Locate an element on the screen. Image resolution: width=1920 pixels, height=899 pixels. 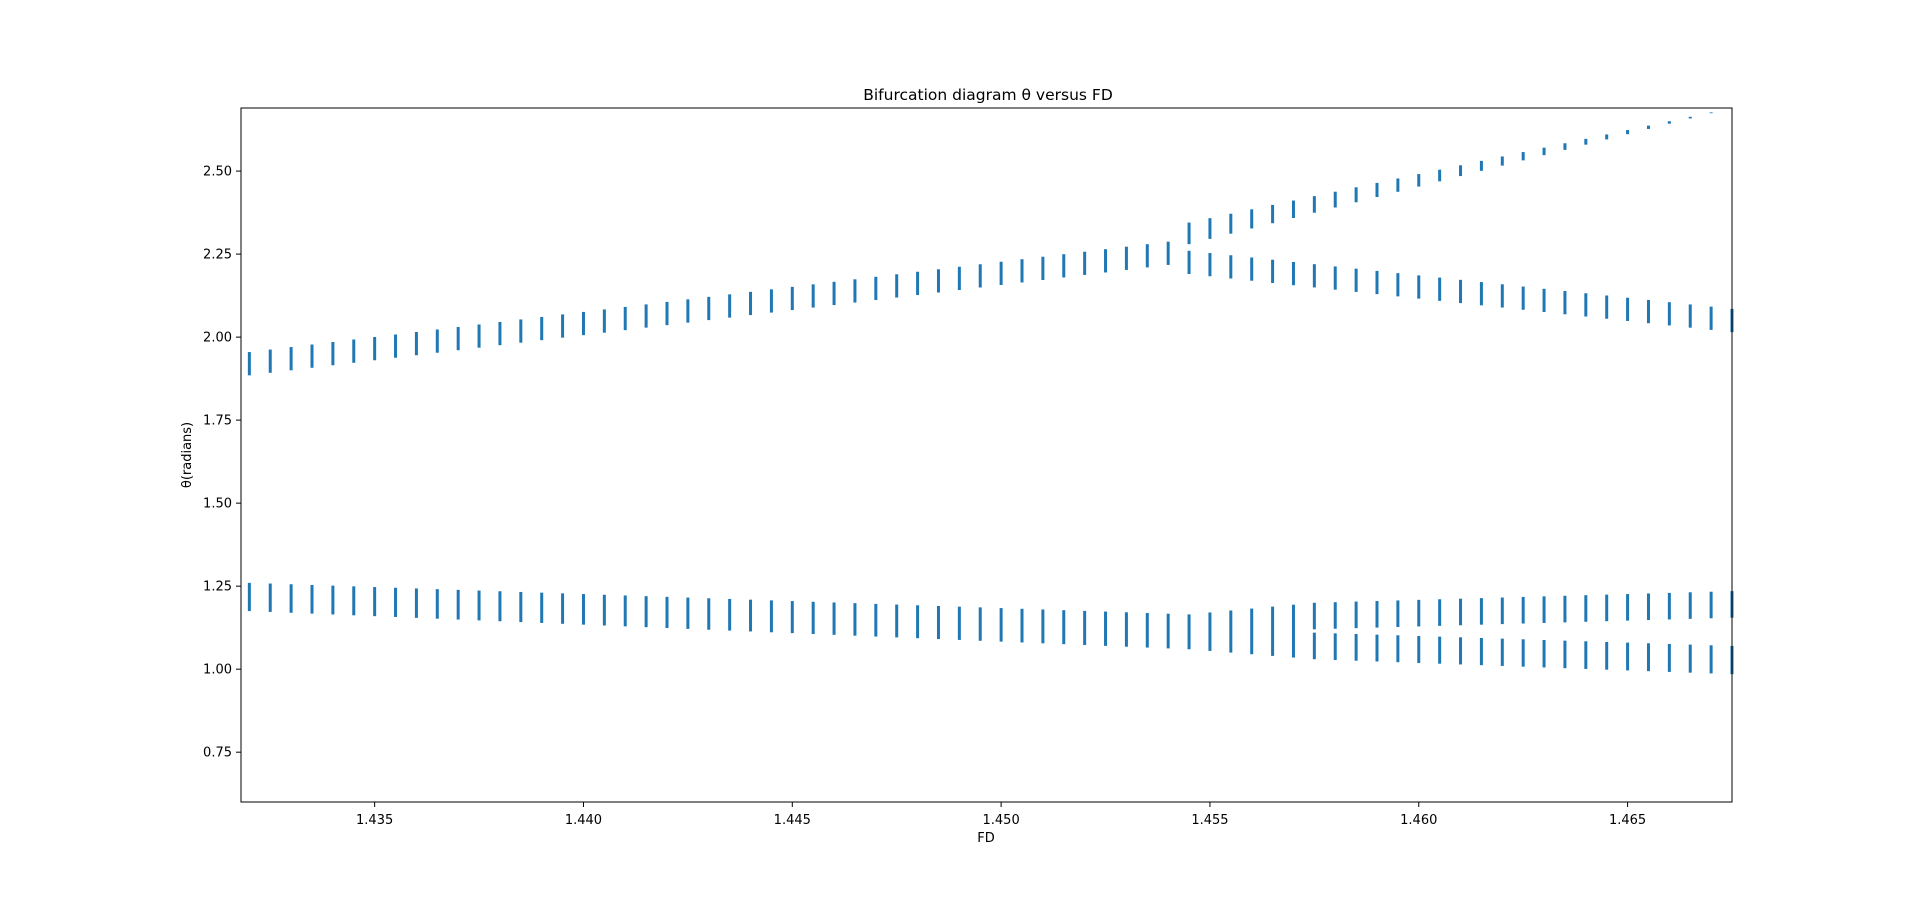
x-tick-label: 1.465 is located at coordinates (1627, 820).